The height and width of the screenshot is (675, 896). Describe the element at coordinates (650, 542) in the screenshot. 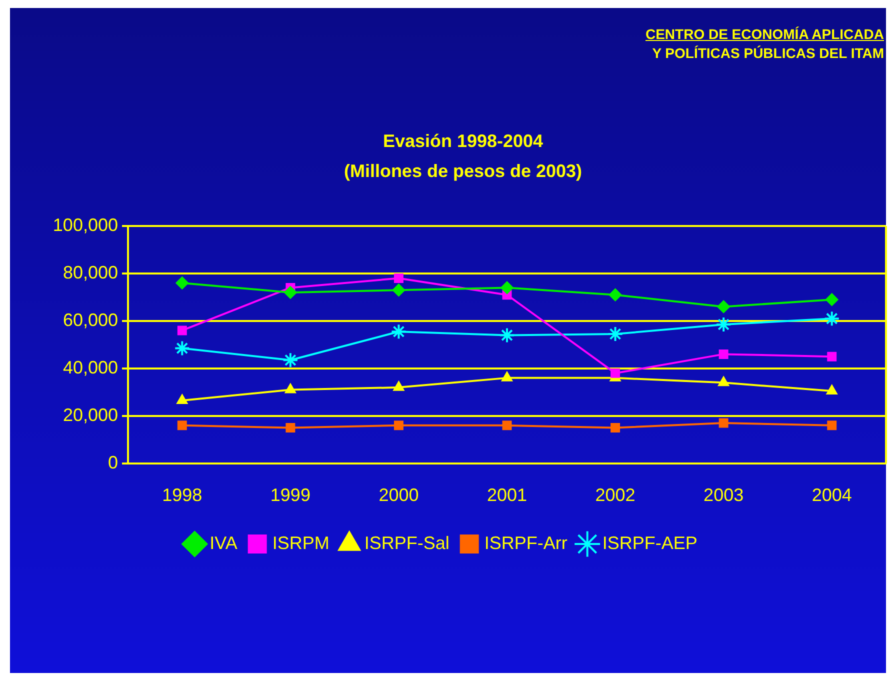

I see `legend-label: ISRPF-AEP` at that location.